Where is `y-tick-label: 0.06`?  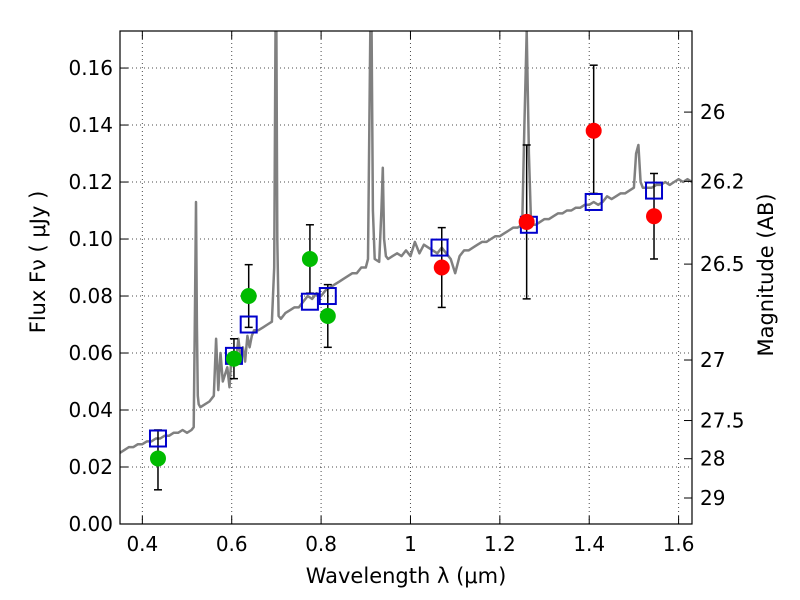
y-tick-label: 0.06 is located at coordinates (90, 353).